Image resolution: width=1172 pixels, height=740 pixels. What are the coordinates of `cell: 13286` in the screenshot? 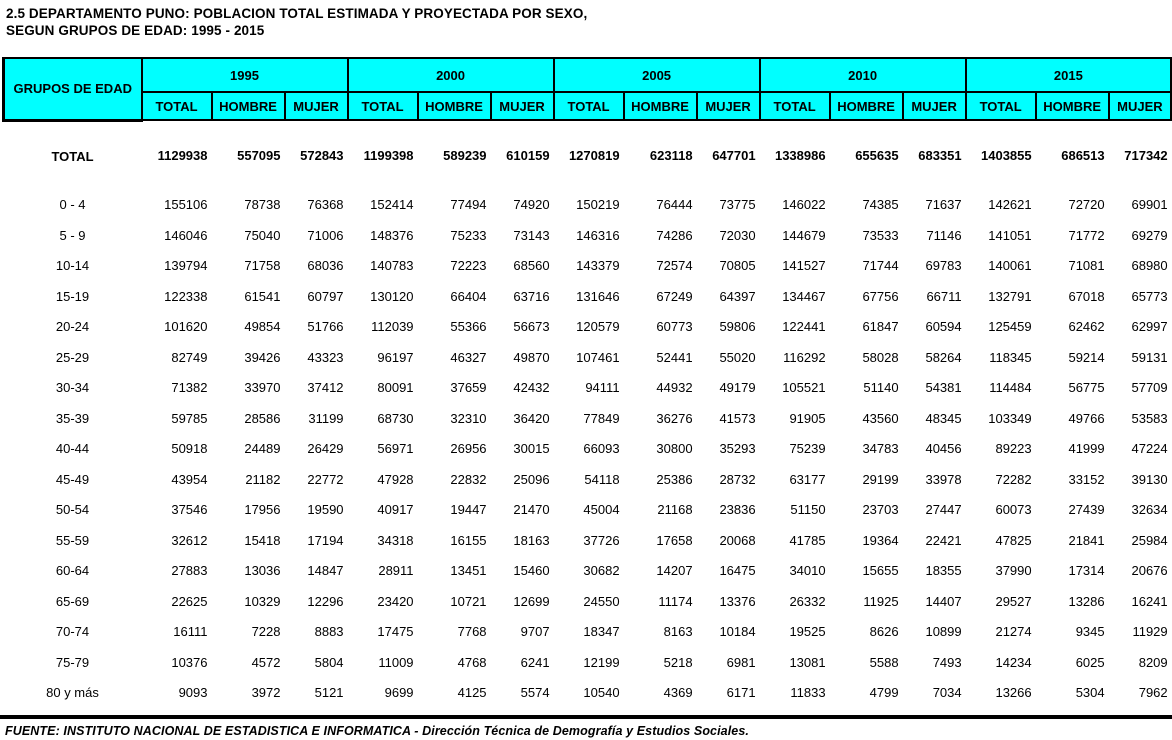 It's located at (1086, 601).